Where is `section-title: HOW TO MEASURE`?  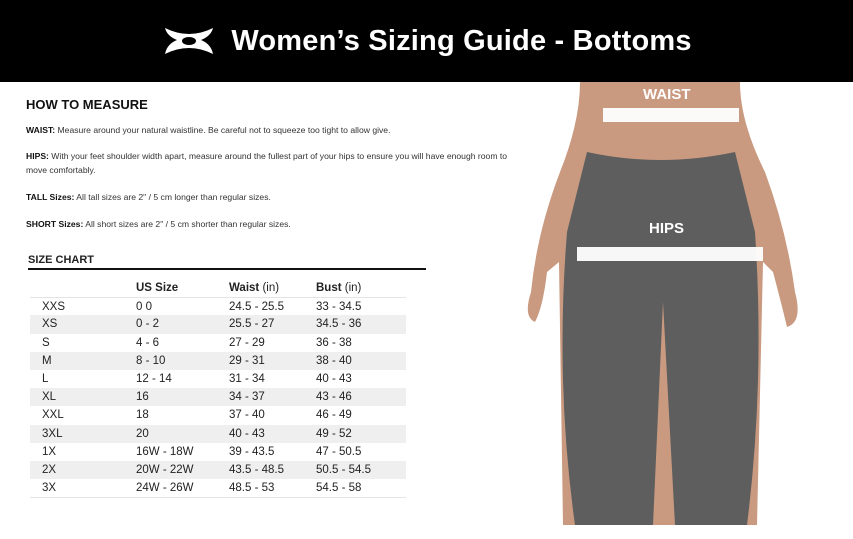 section-title: HOW TO MEASURE is located at coordinates (87, 104).